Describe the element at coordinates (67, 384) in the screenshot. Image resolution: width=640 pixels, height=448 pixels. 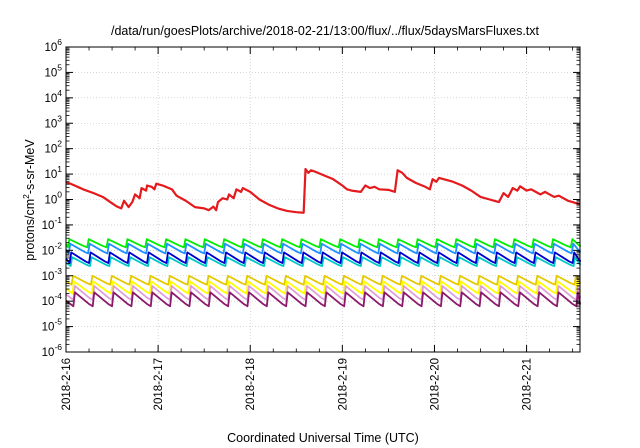
I see `x-tick-label: 2018-2-16` at that location.